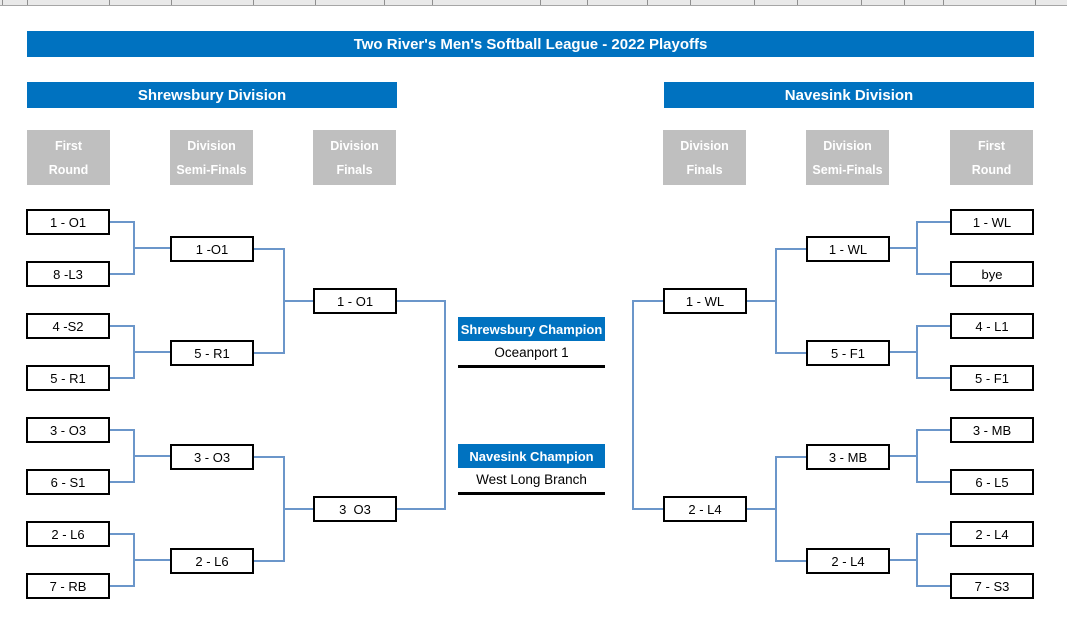 This screenshot has width=1067, height=627. I want to click on bracket-box-semifinal: 2 - L6, so click(212, 561).